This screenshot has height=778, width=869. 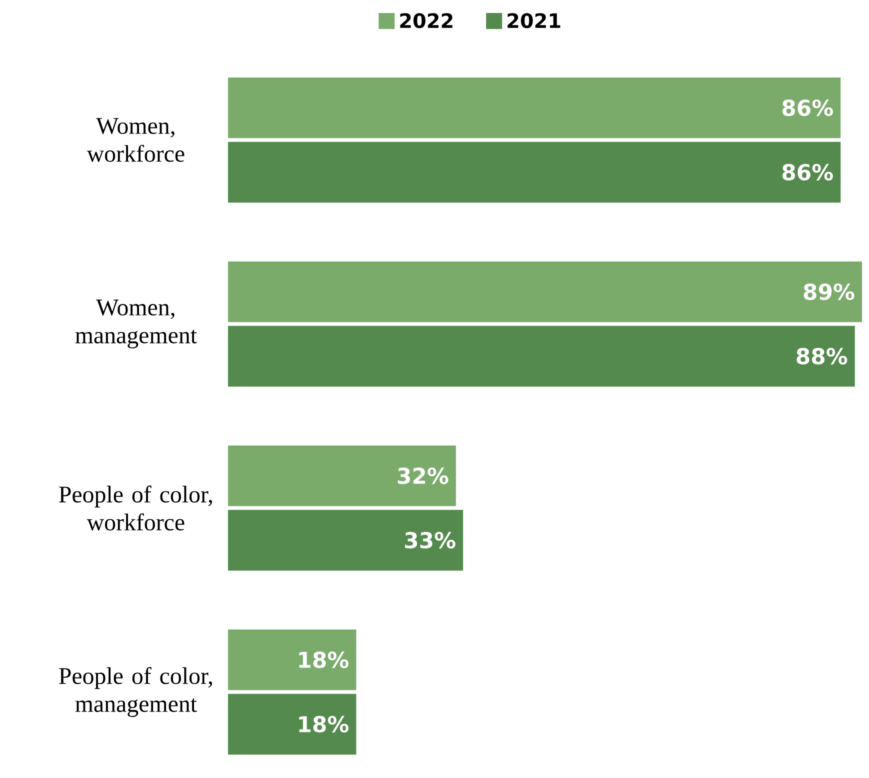 I want to click on data-label: 89%, so click(x=829, y=292).